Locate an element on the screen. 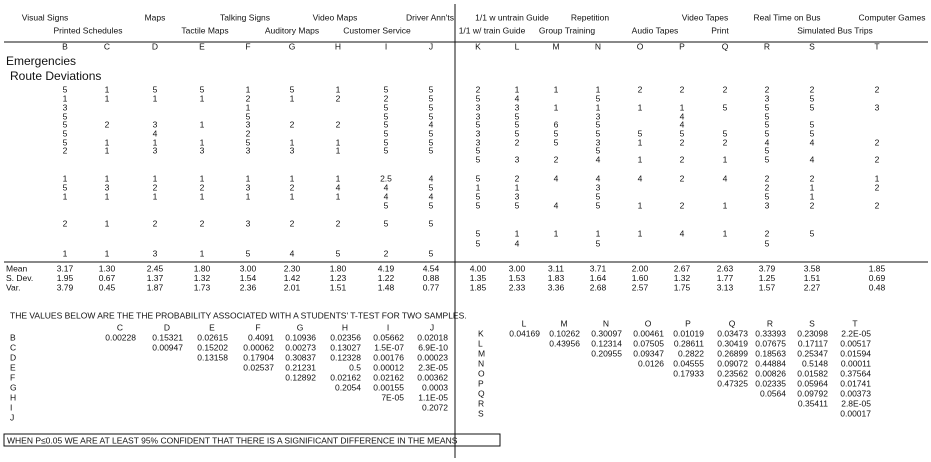 The image size is (931, 462). column-header: Video Maps is located at coordinates (335, 17).